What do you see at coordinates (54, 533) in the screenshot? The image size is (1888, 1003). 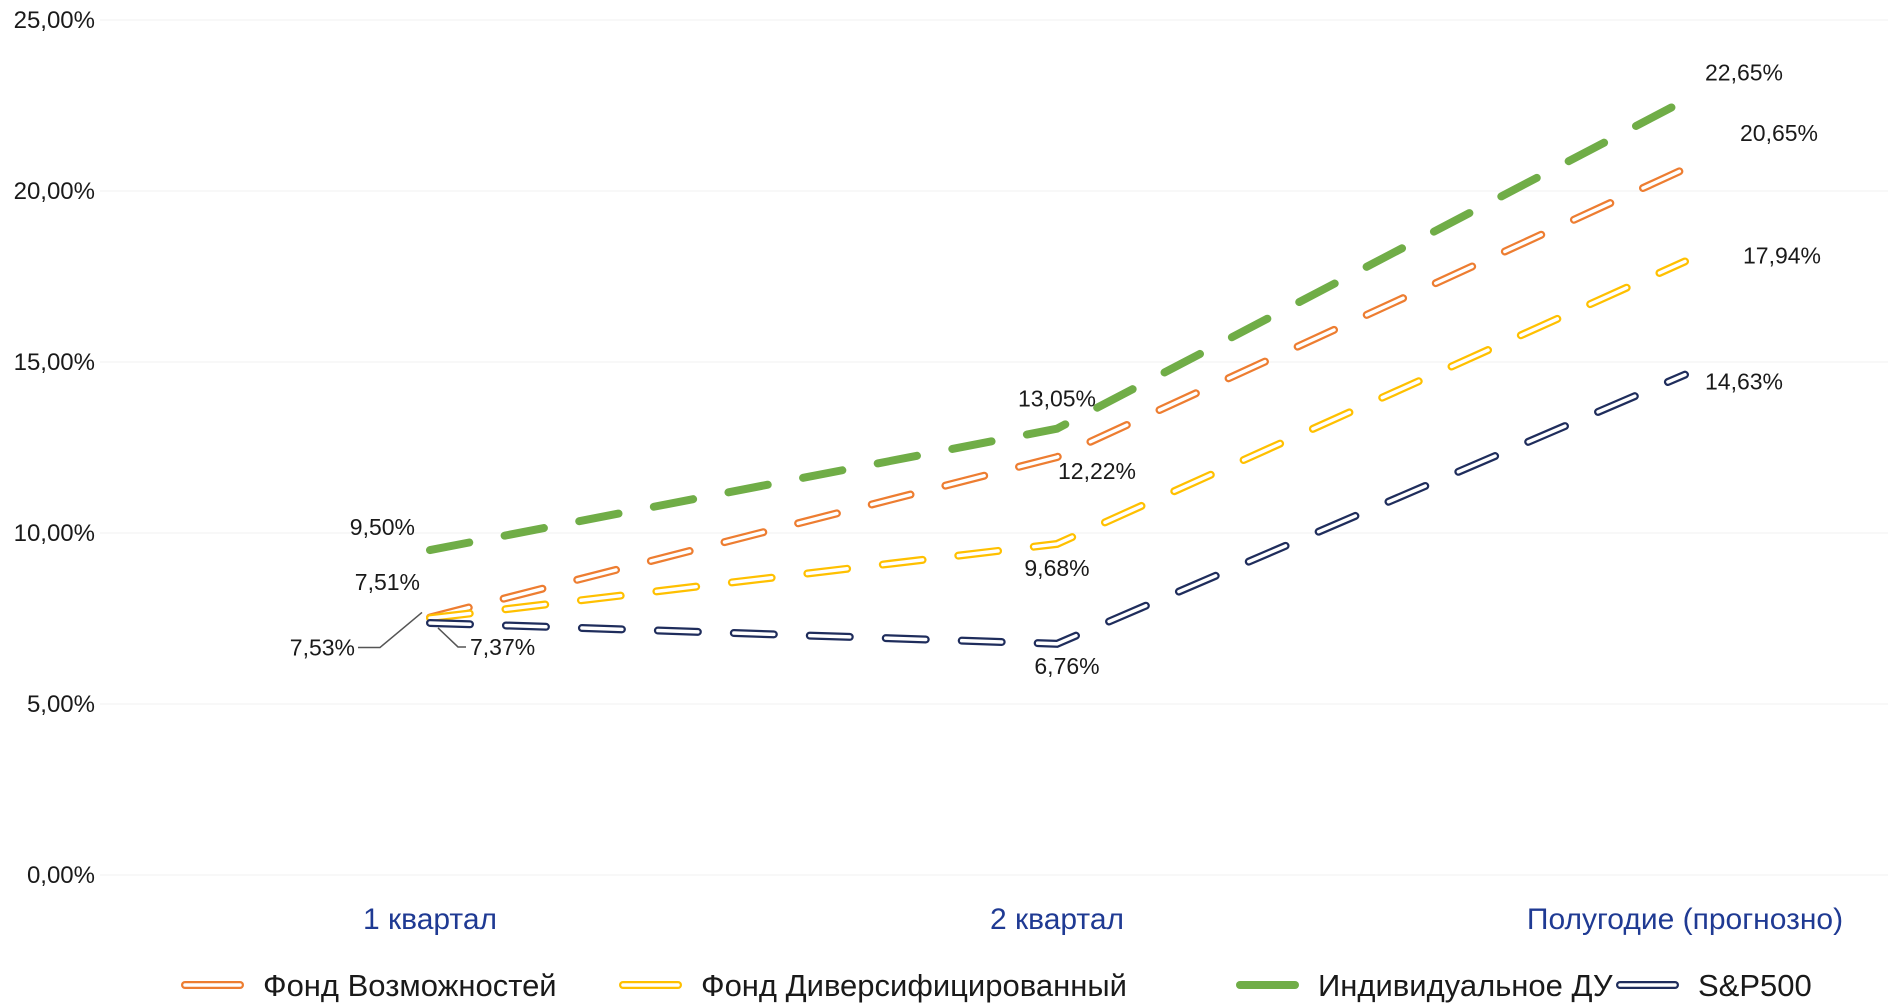 I see `y-tick-label: 10,00%` at bounding box center [54, 533].